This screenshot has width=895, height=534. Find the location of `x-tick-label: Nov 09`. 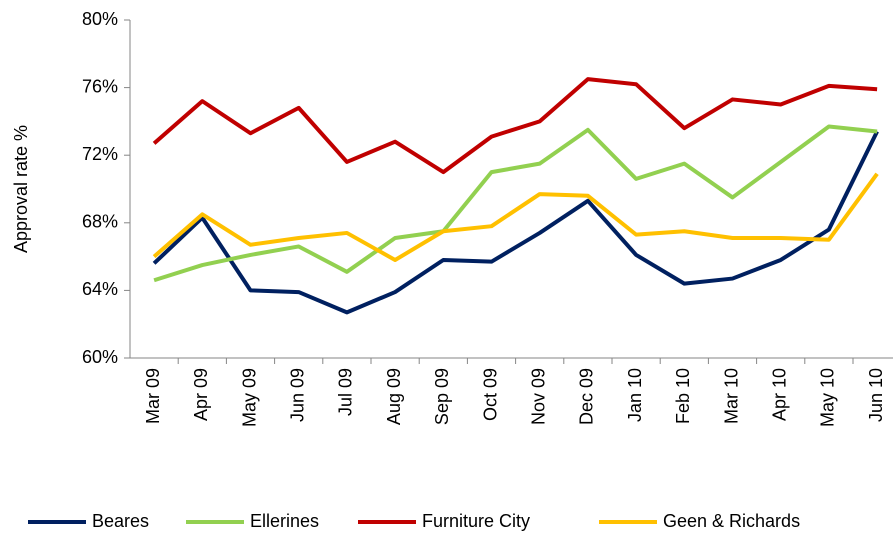

x-tick-label: Nov 09 is located at coordinates (538, 396).